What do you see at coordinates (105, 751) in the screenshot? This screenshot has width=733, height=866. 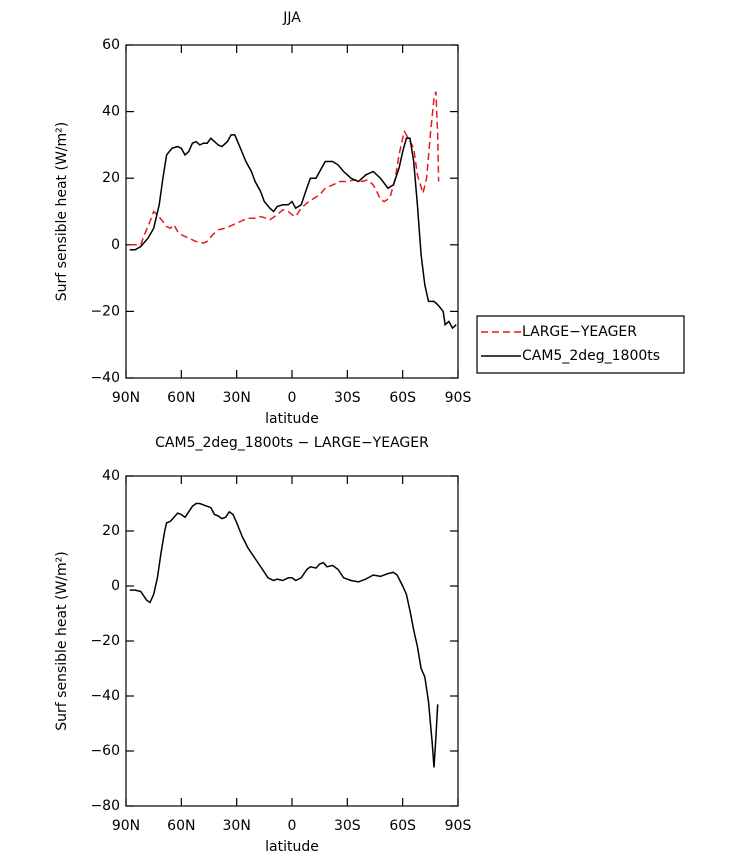 I see `y-tick-label: −60` at bounding box center [105, 751].